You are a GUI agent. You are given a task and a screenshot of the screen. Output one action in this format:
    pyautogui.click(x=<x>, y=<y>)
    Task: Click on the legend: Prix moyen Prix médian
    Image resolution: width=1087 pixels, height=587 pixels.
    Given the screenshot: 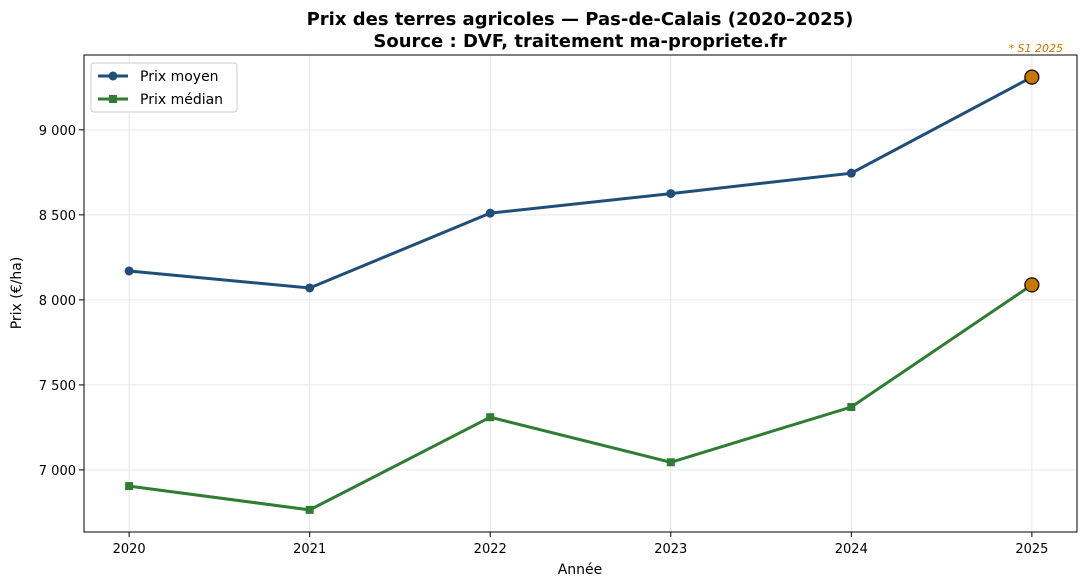 What is the action you would take?
    pyautogui.click(x=164, y=87)
    